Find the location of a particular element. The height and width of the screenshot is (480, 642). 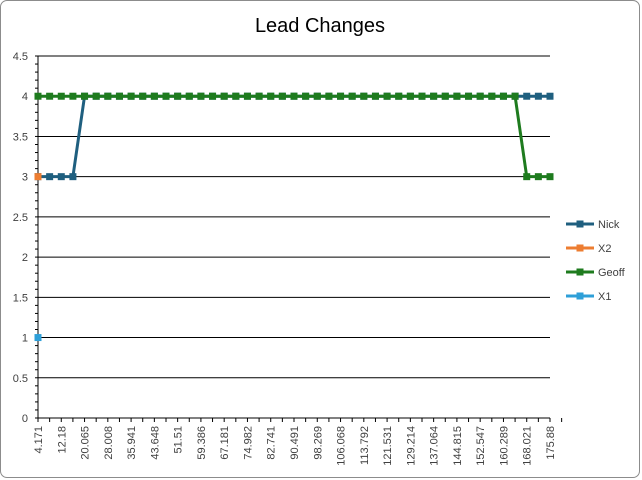

chart-title: Lead Changes is located at coordinates (320, 26).